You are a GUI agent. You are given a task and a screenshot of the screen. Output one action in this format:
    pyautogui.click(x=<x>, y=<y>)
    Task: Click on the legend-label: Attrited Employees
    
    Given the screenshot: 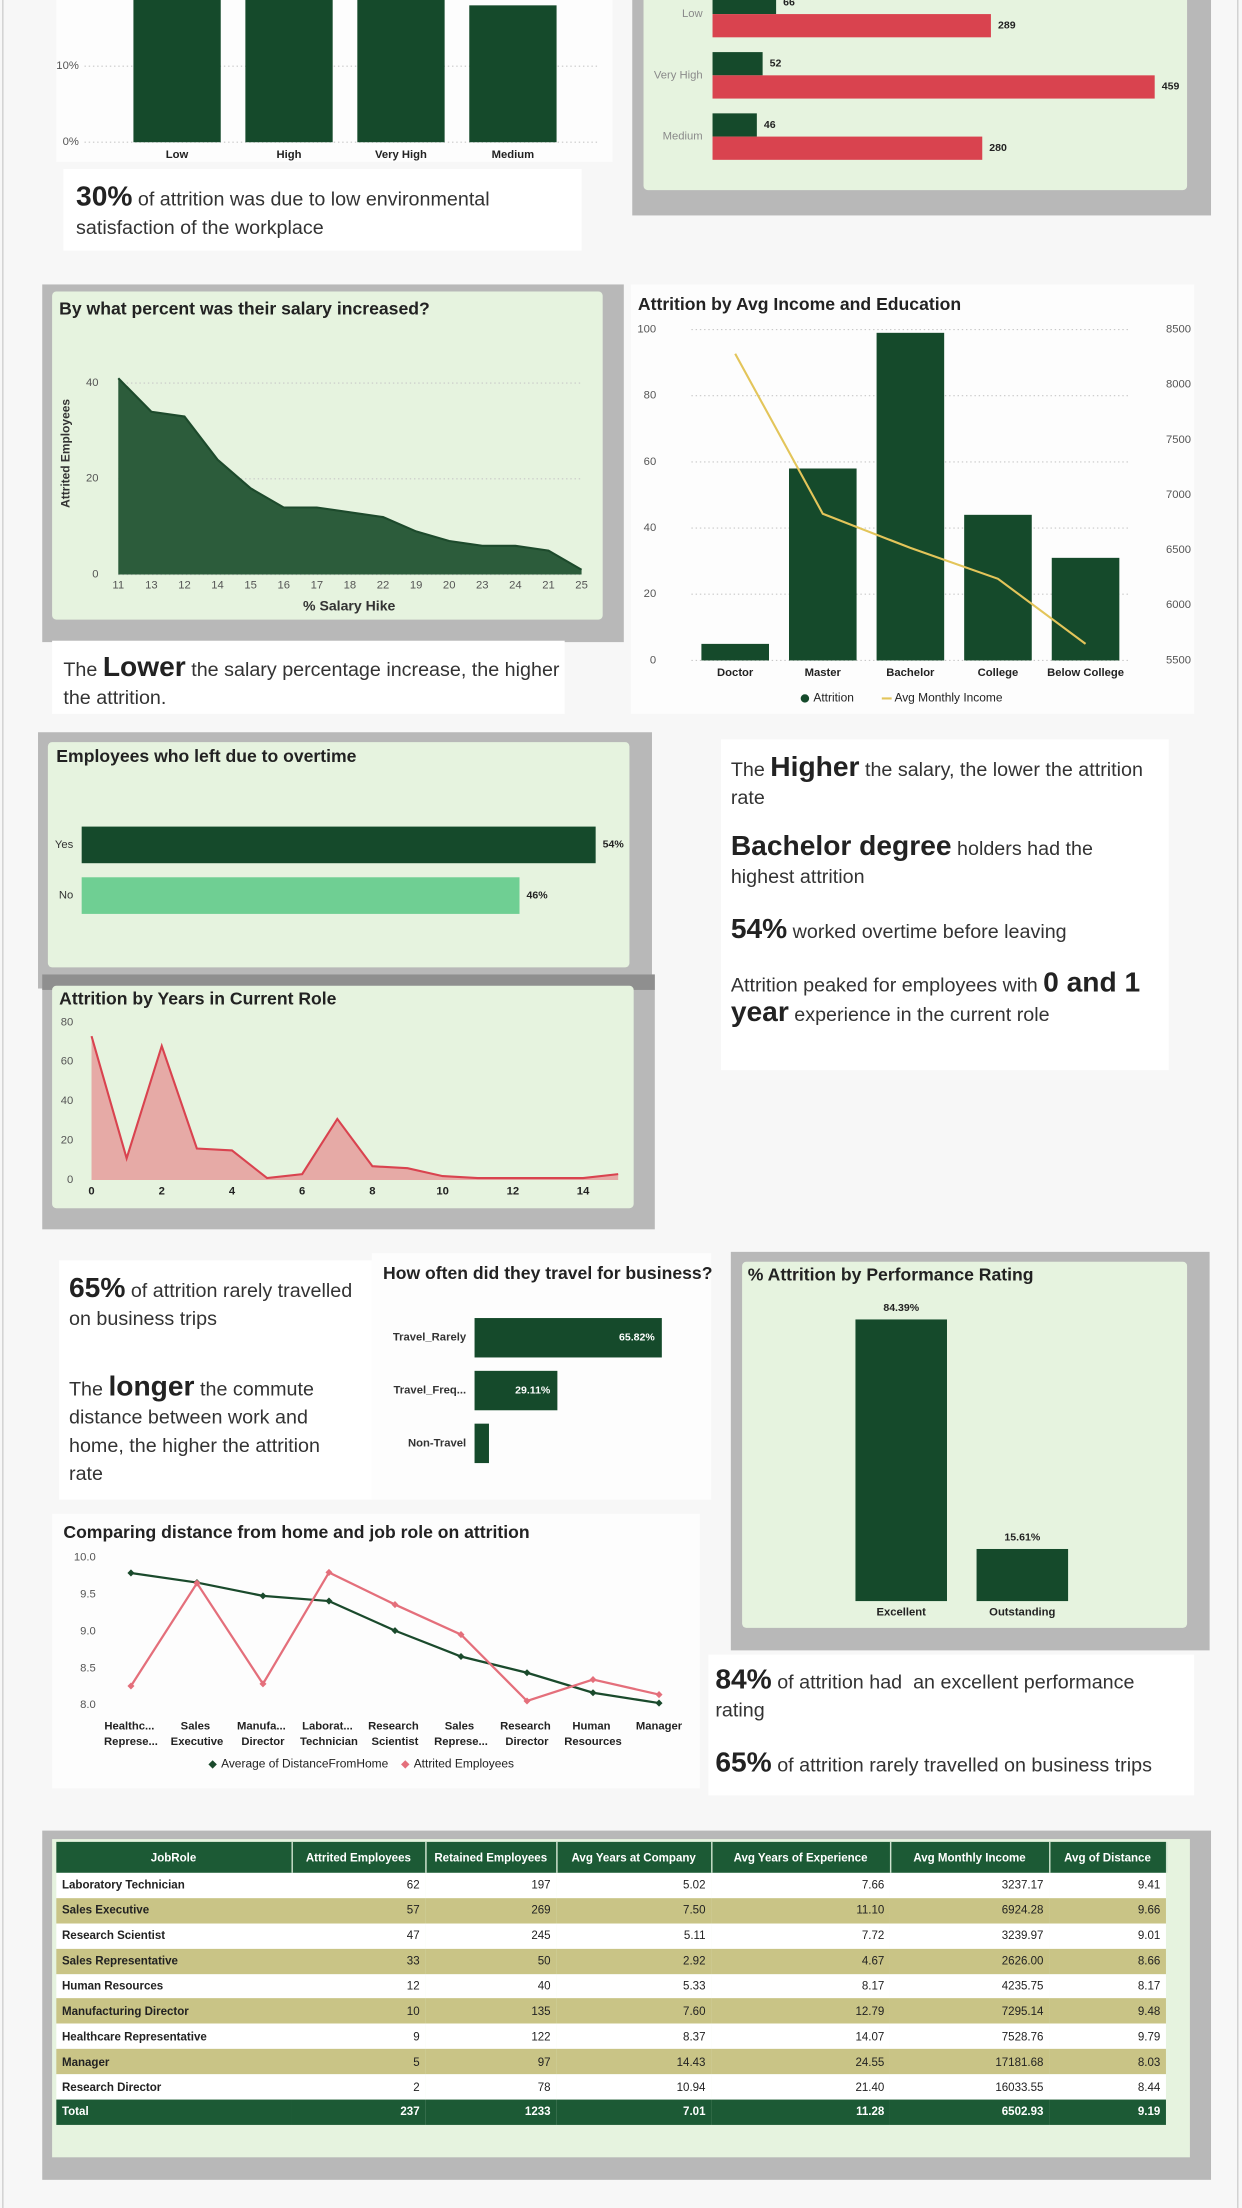 What is the action you would take?
    pyautogui.click(x=464, y=1764)
    